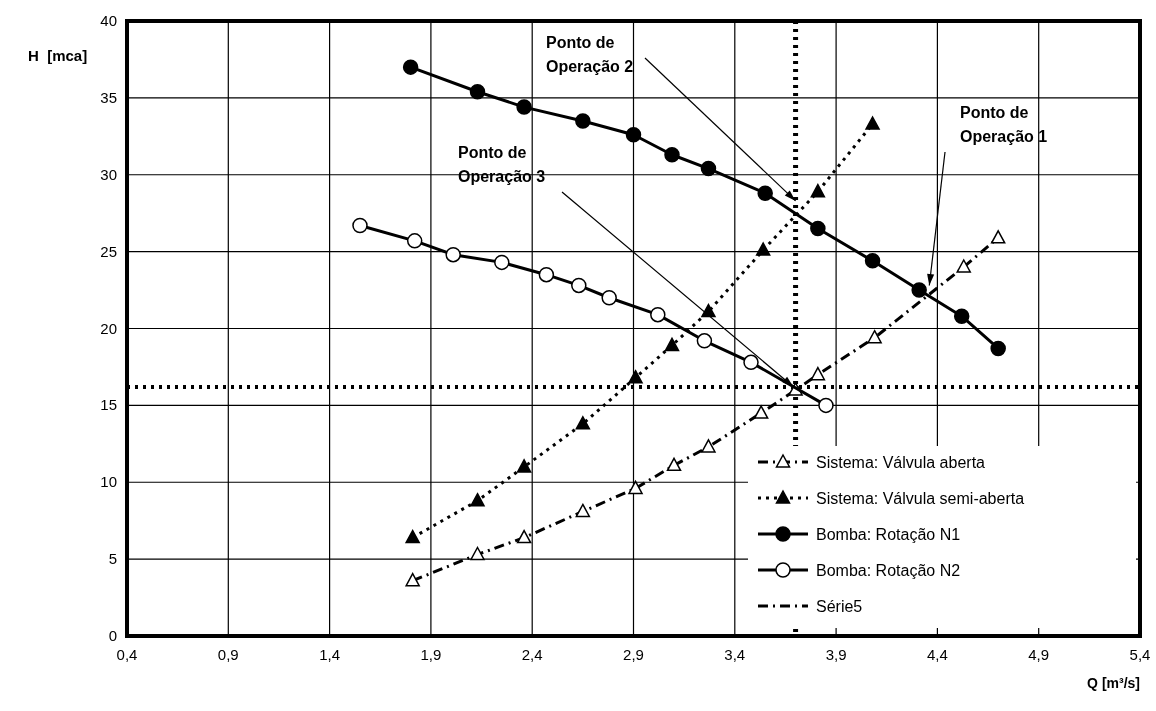 The image size is (1156, 711). Describe the element at coordinates (839, 606) in the screenshot. I see `legend-label: Série5` at that location.